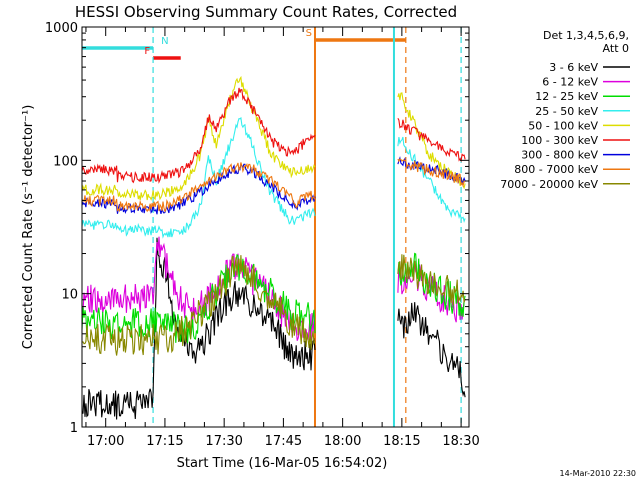 This screenshot has width=640, height=480. I want to click on x-tick-label: 18:00, so click(342, 441).